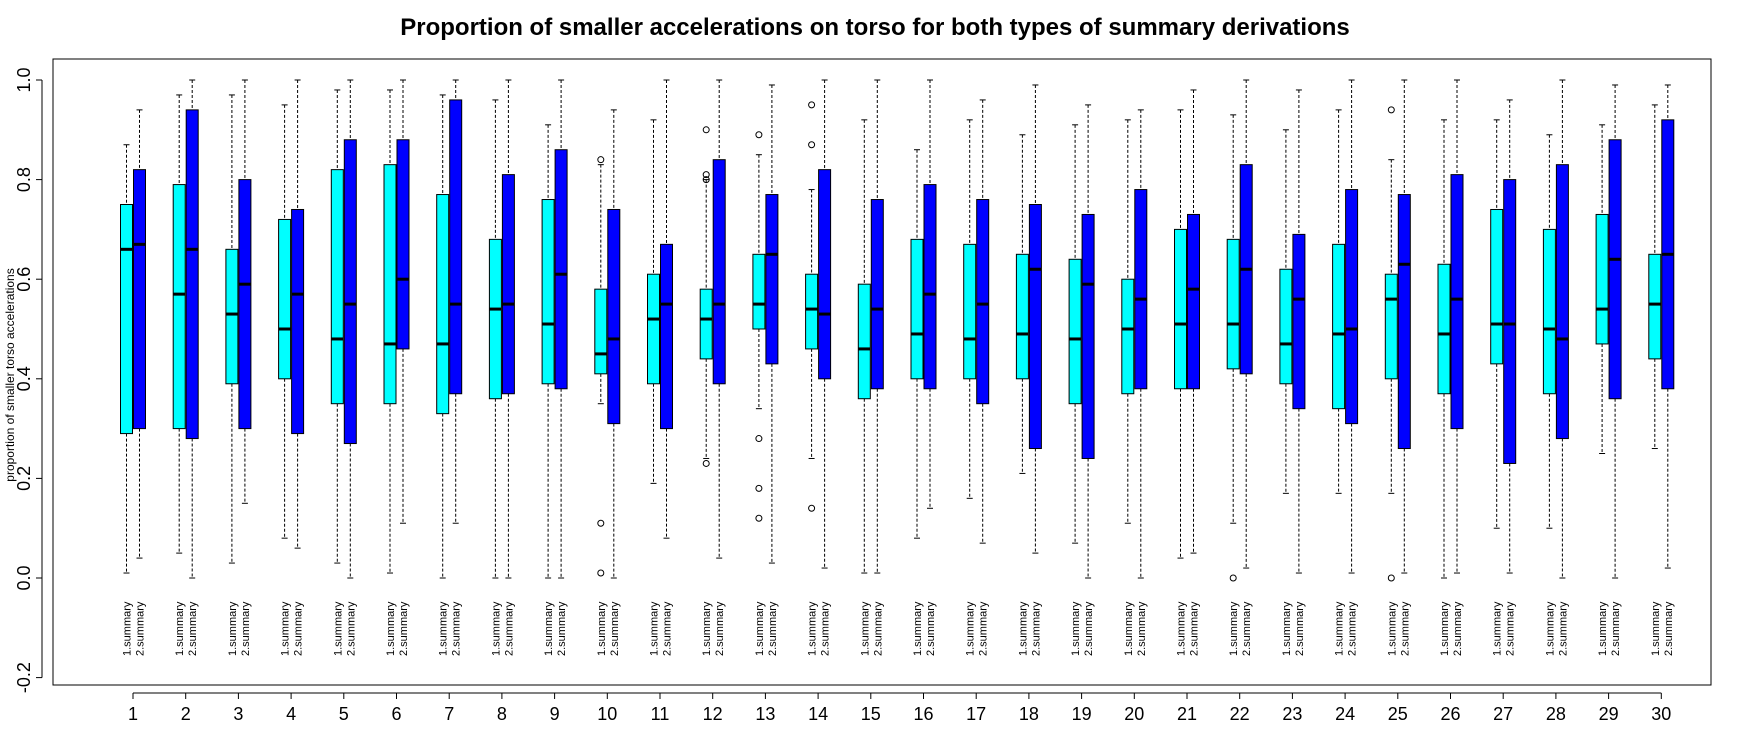 The height and width of the screenshot is (750, 1750). What do you see at coordinates (1458, 628) in the screenshot?
I see `group-26-summary2-label: 2.summary` at bounding box center [1458, 628].